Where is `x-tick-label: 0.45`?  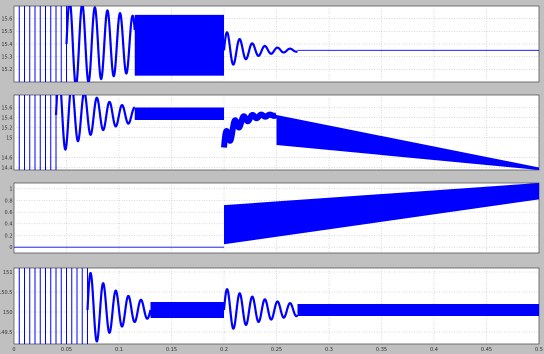 x-tick-label: 0.45 is located at coordinates (486, 350).